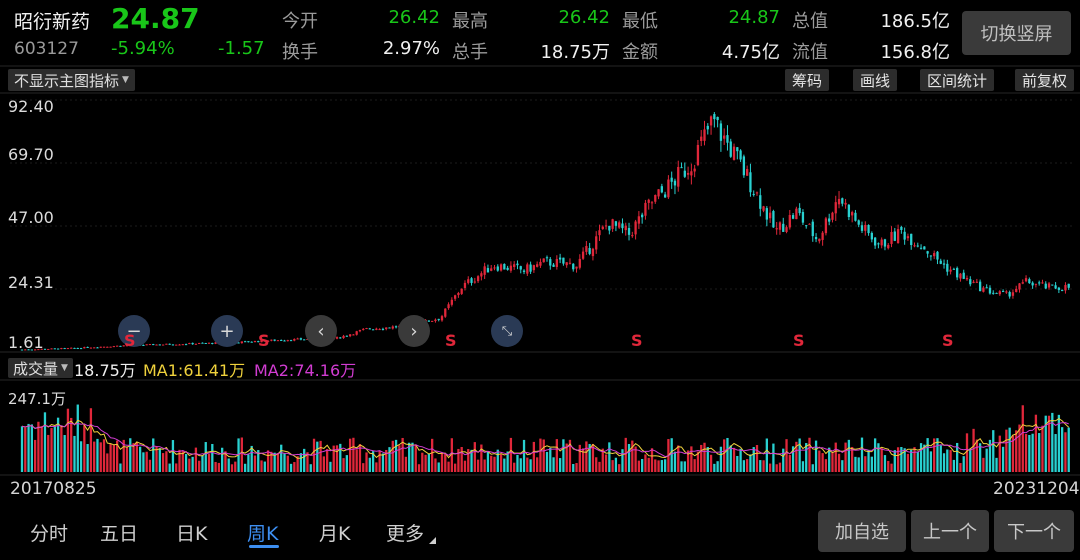 Image resolution: width=1080 pixels, height=560 pixels. Describe the element at coordinates (227, 331) in the screenshot. I see `zoom-in-icon: +` at that location.